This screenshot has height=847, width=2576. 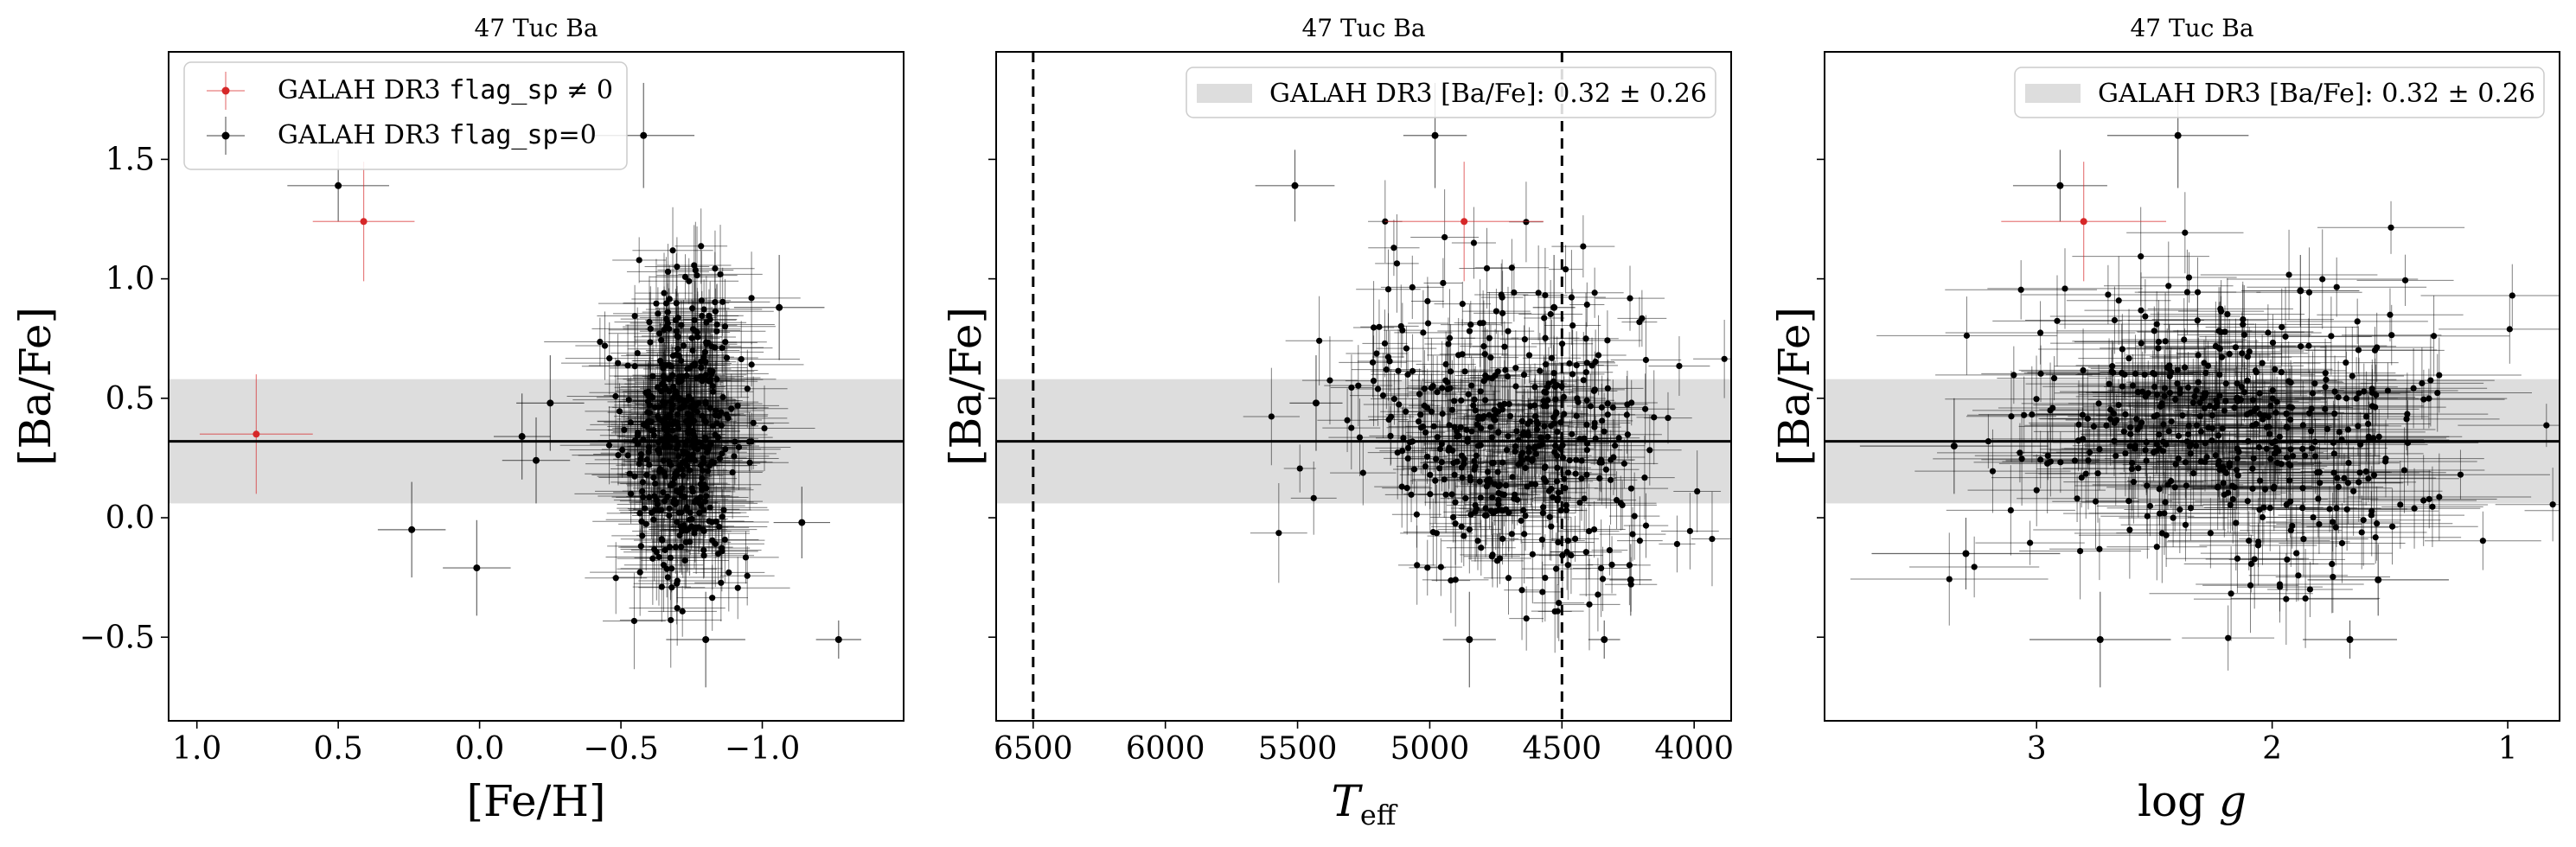 What do you see at coordinates (1298, 749) in the screenshot?
I see `x-tick-label: 5500` at bounding box center [1298, 749].